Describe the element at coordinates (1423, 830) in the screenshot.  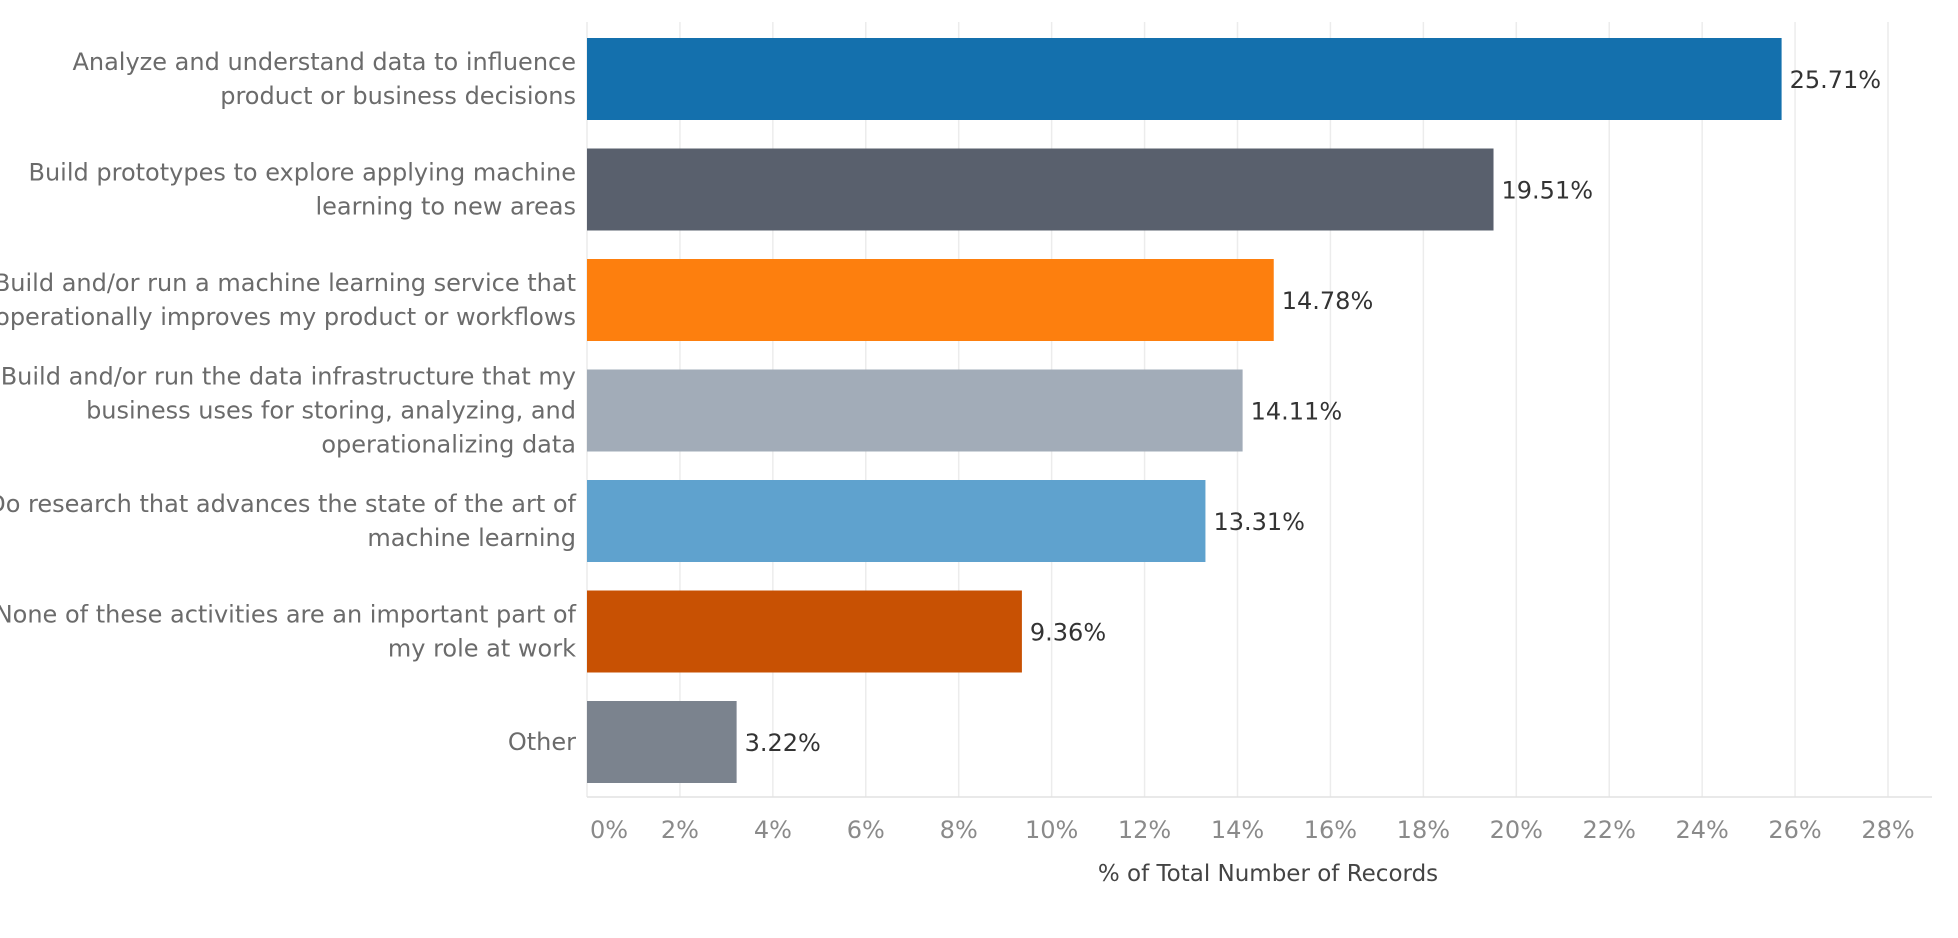
I see `x-tick-label: 18%` at that location.